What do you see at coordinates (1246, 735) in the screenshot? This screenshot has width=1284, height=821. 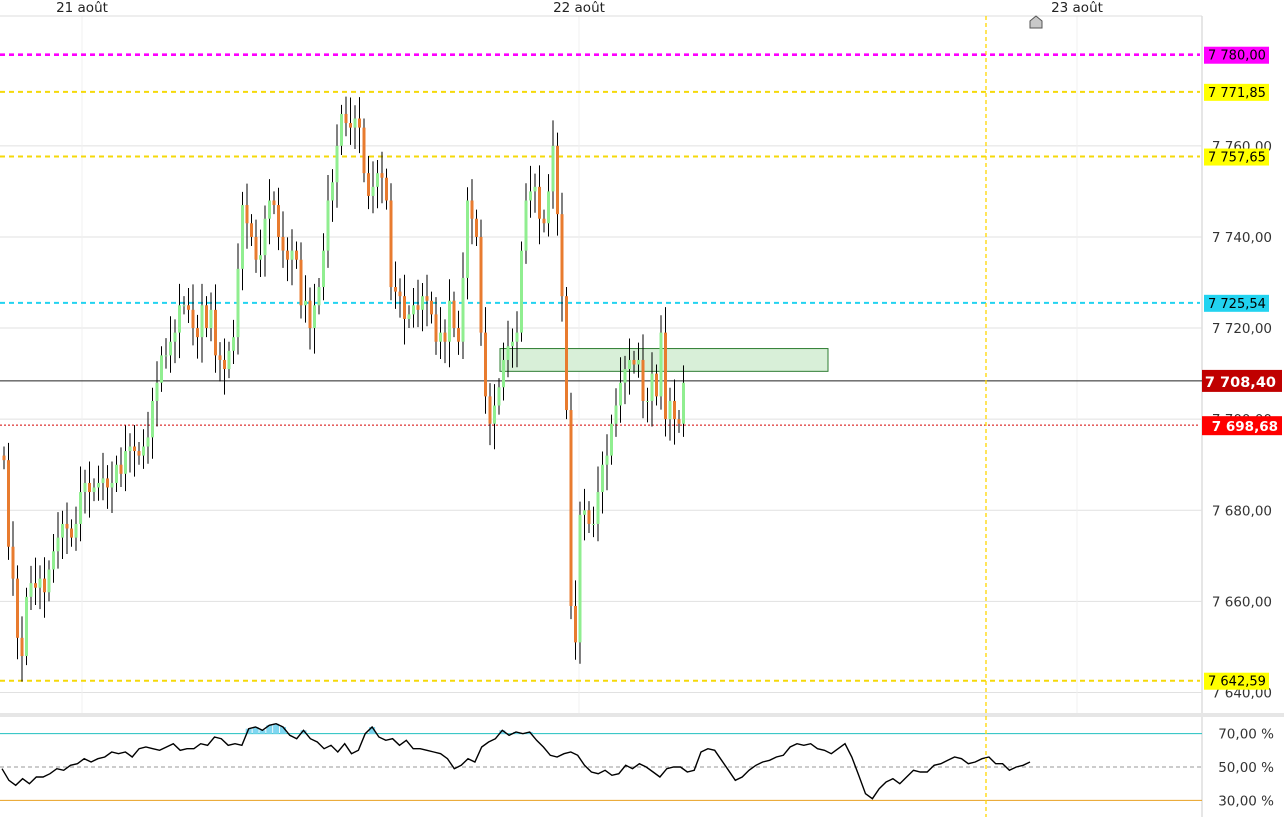 I see `indicator-tick-label: 70,00 %` at bounding box center [1246, 735].